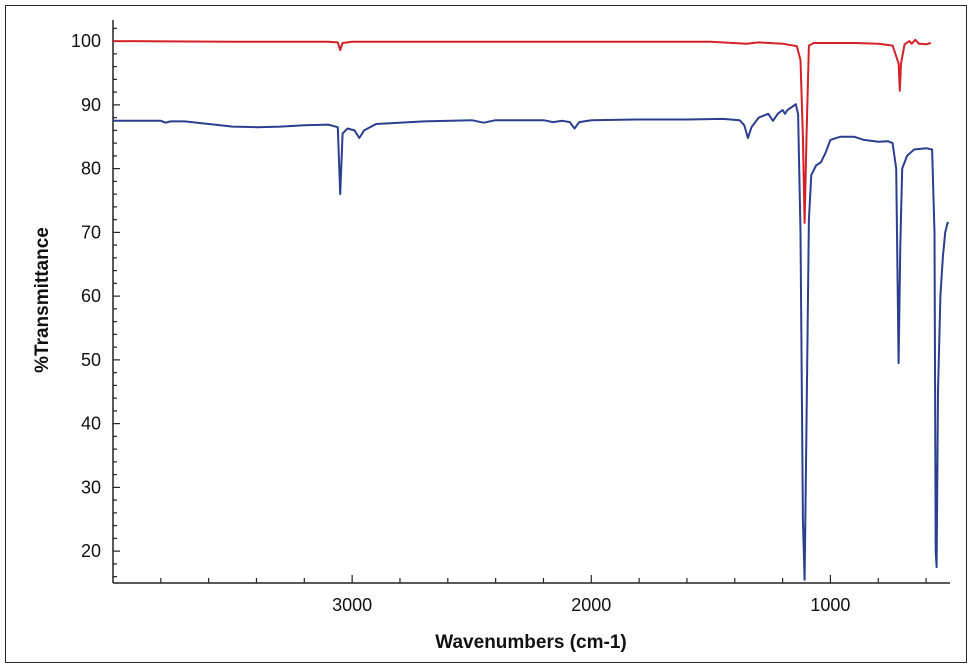 This screenshot has height=670, width=973. Describe the element at coordinates (91, 360) in the screenshot. I see `y-tick-label: 50` at that location.